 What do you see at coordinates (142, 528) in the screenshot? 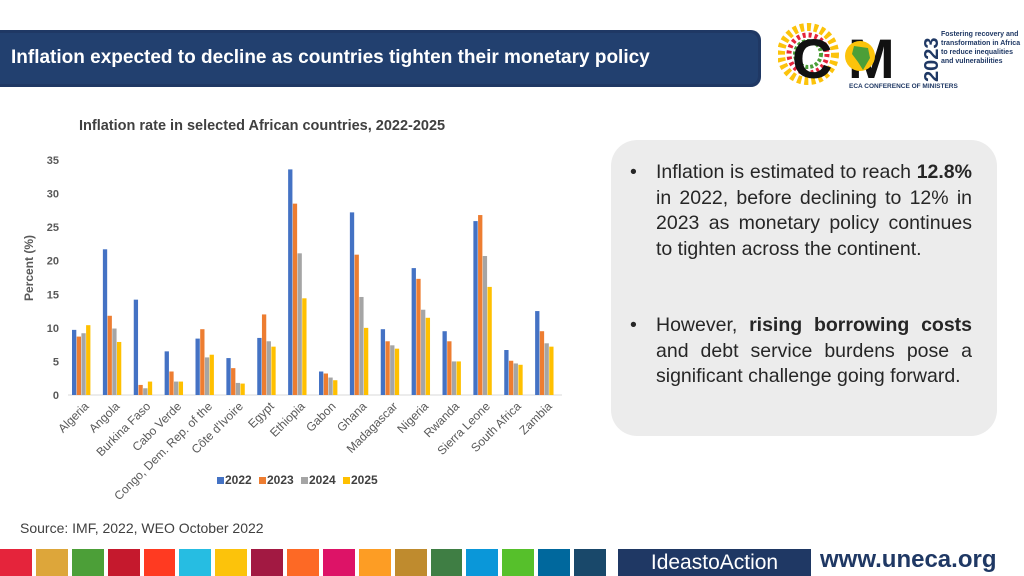
I see `source-note: Source: IMF, 2022, WEO October 2022` at bounding box center [142, 528].